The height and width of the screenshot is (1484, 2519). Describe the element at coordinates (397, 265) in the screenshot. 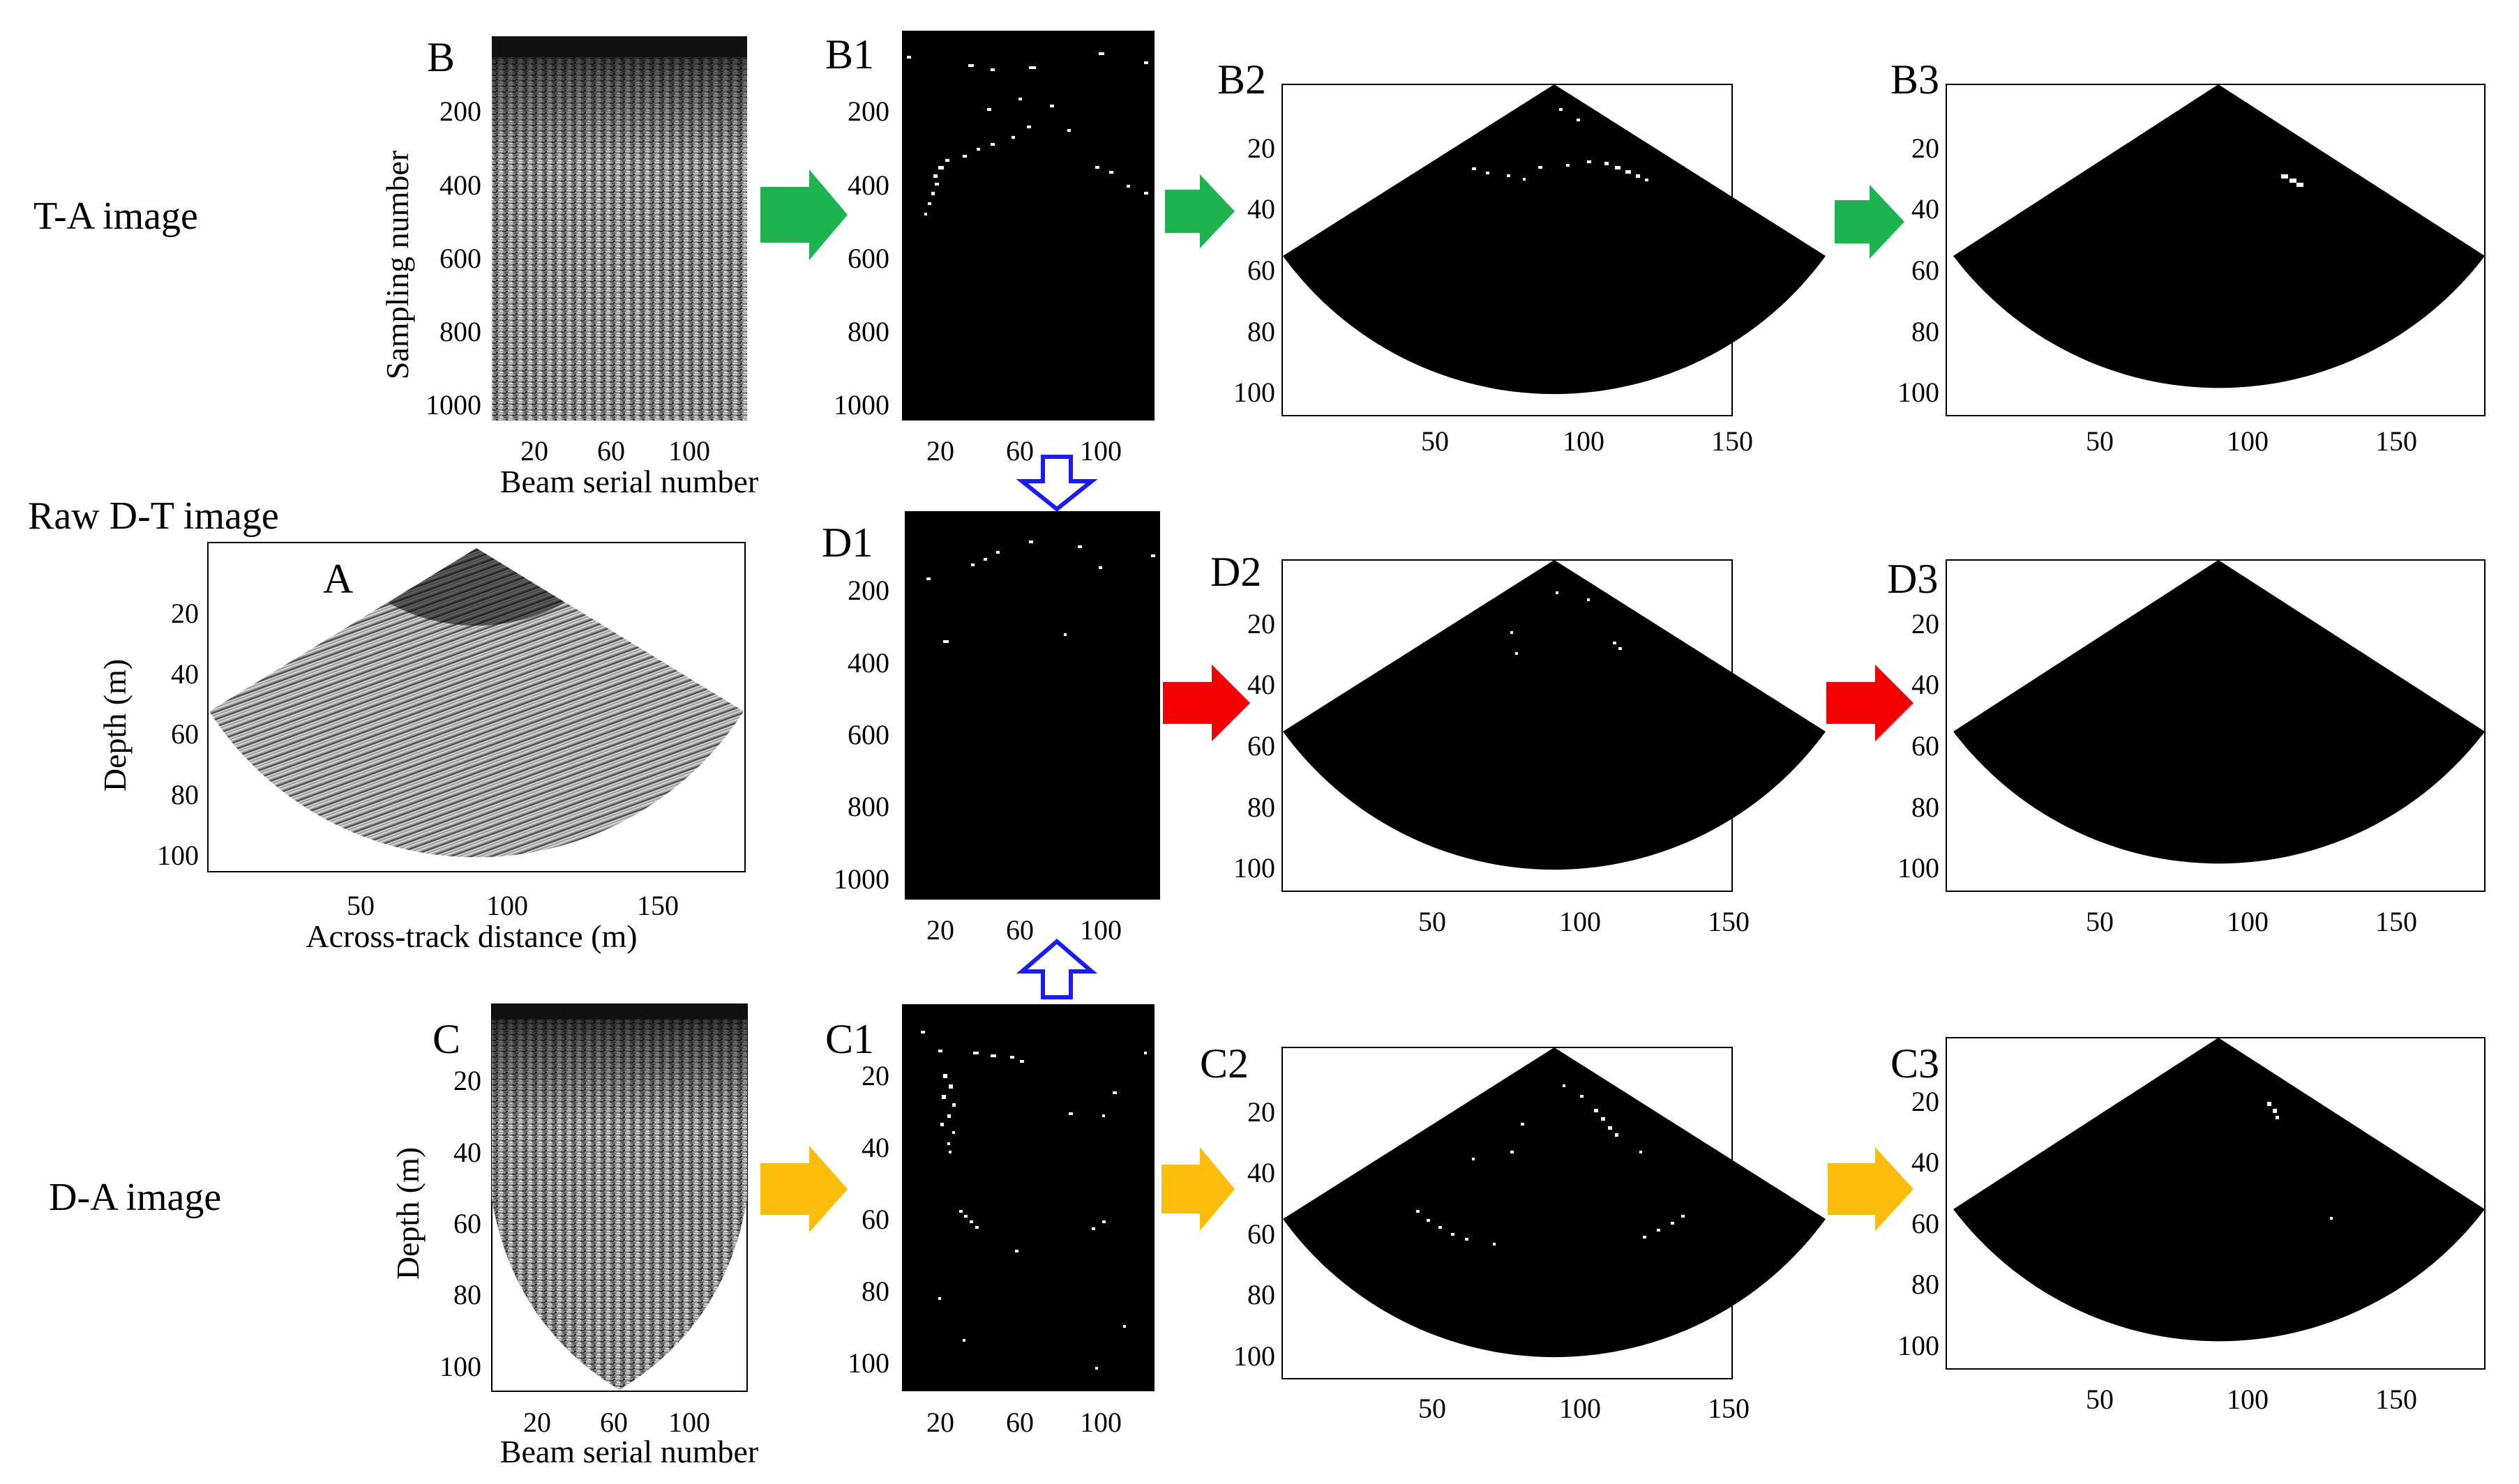

I see `y-axis-title: Sampling number` at that location.